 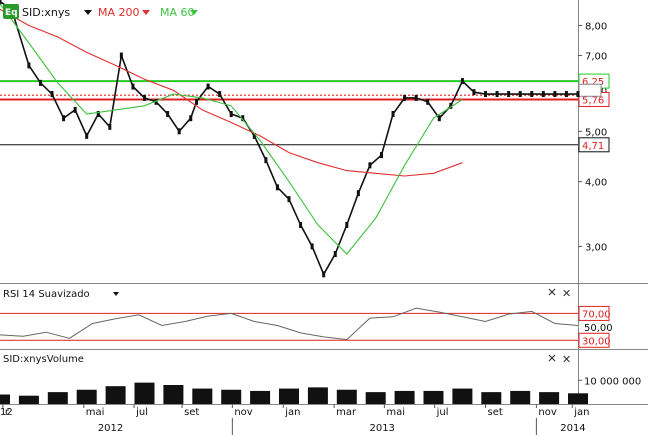 I want to click on level-label-box, so click(x=594, y=145).